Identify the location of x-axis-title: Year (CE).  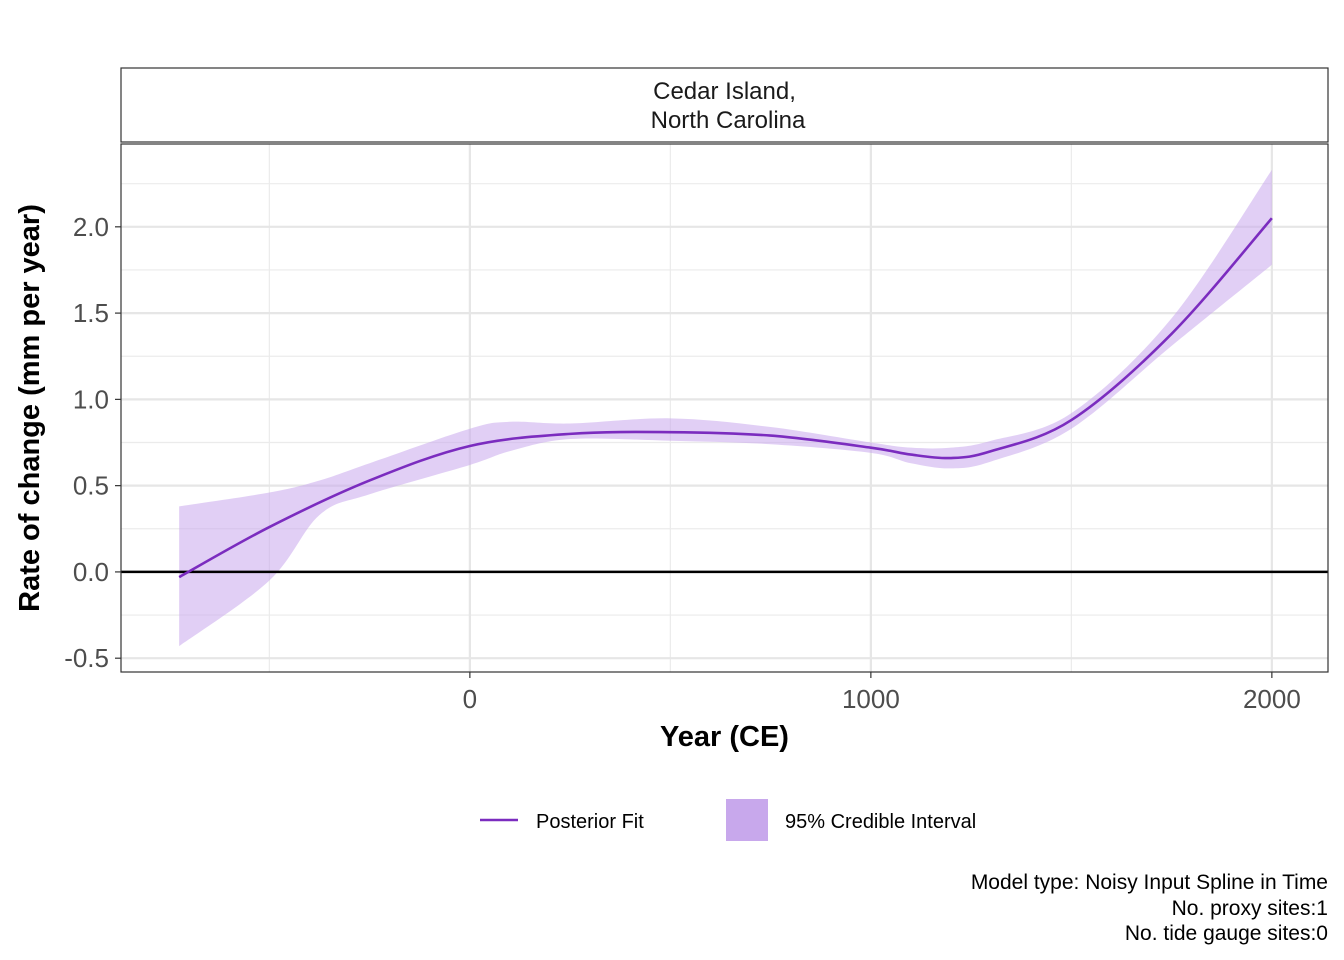
(724, 737).